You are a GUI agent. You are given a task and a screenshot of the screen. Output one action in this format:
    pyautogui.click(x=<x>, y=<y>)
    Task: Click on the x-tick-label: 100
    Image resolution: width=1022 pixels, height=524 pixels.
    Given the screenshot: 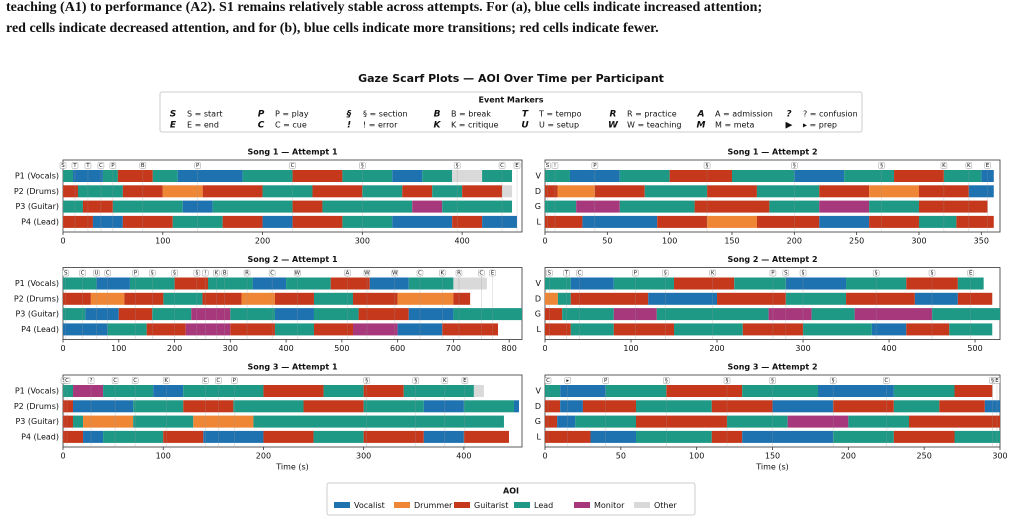 What is the action you would take?
    pyautogui.click(x=630, y=348)
    